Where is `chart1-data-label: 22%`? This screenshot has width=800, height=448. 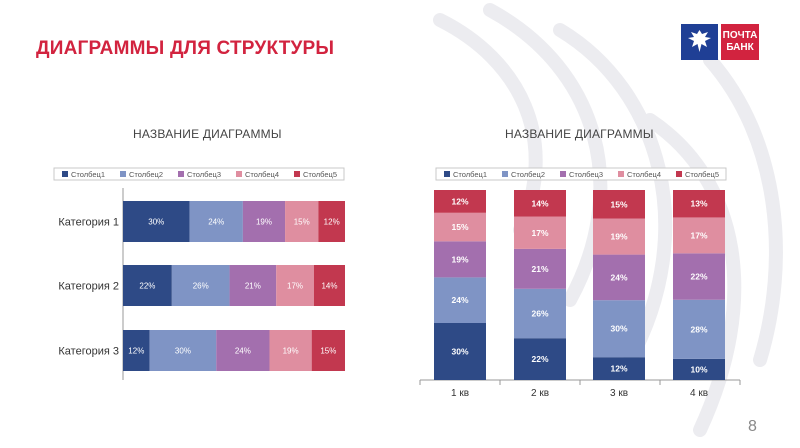
chart1-data-label: 22% is located at coordinates (147, 286).